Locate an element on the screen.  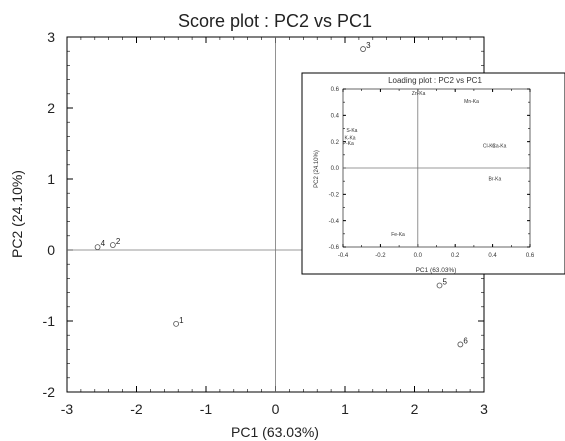
inset-x-tick-label: -0.4 is located at coordinates (343, 256).